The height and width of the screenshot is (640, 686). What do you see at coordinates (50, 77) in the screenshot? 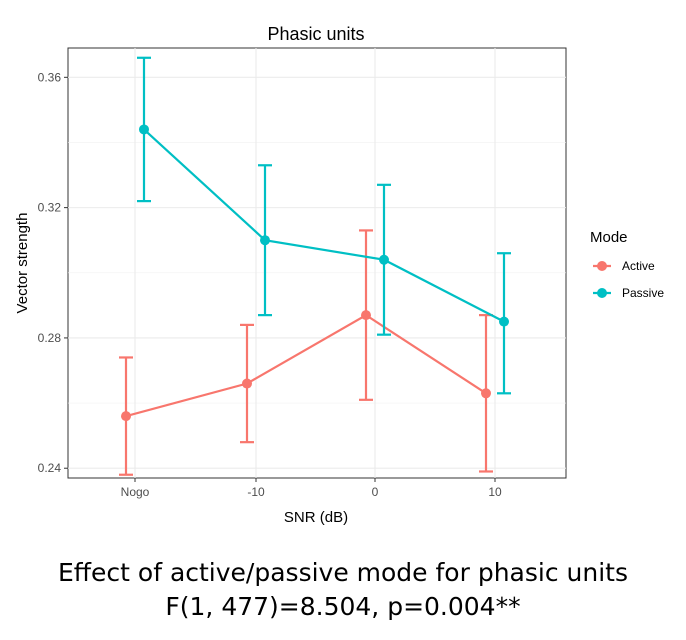
I see `y-tick-label: 0.36` at bounding box center [50, 77].